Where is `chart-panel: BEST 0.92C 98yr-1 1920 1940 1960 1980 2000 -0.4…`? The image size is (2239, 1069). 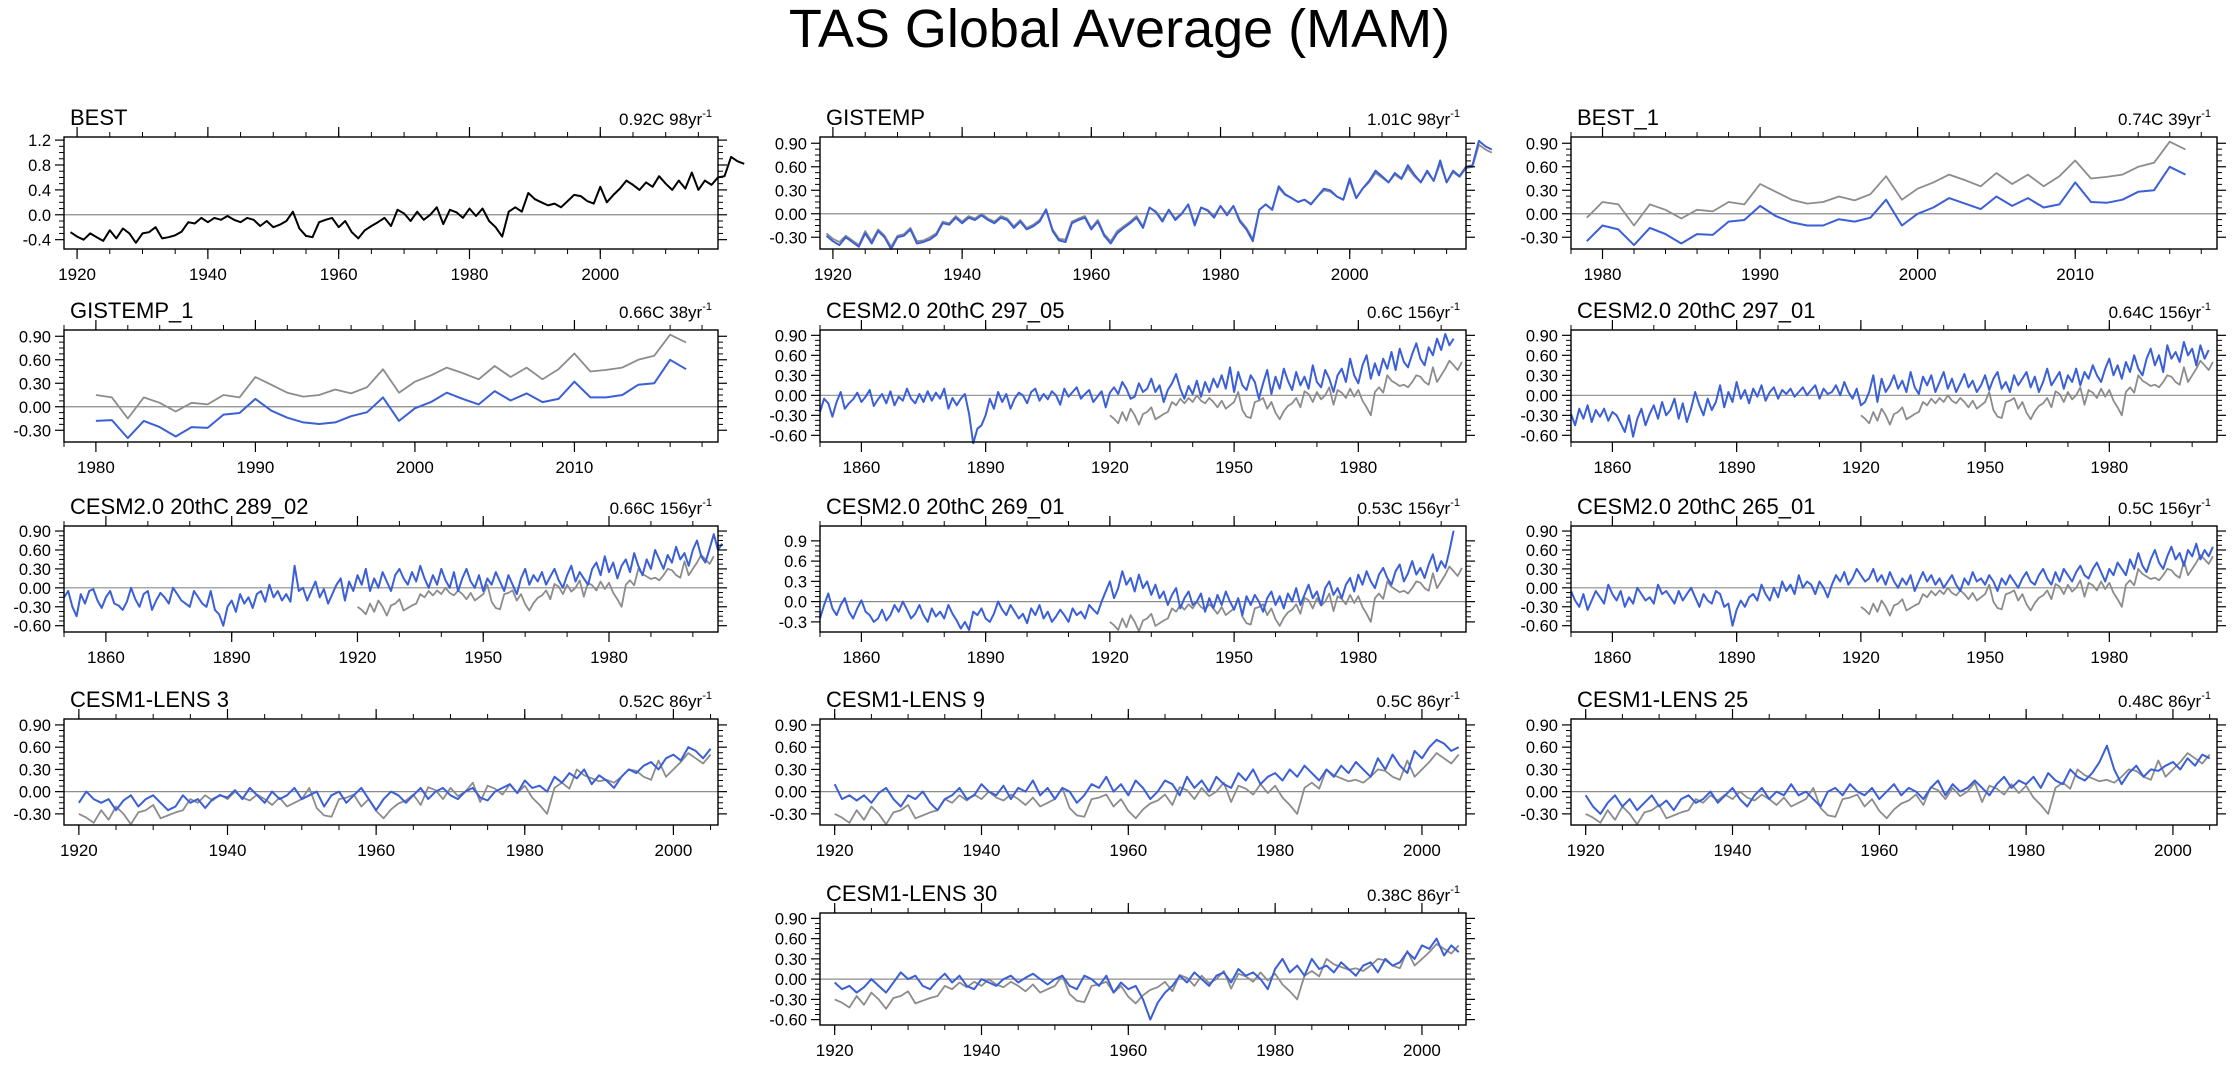
chart-panel: BEST 0.92C 98yr-1 1920 1940 1960 1980 2000 -0.4… is located at coordinates (384, 194).